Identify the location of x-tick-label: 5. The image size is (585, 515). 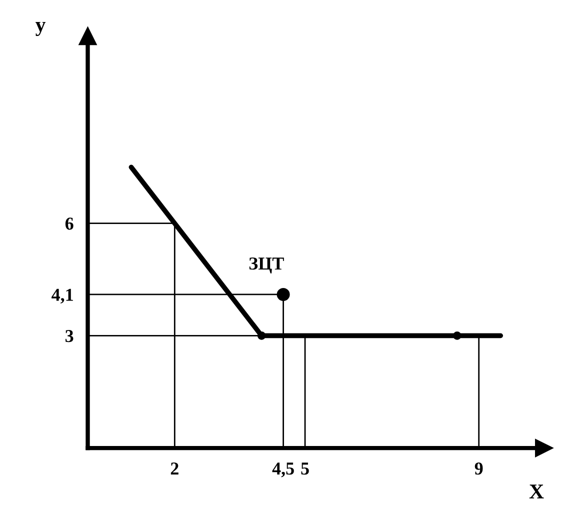
(305, 468).